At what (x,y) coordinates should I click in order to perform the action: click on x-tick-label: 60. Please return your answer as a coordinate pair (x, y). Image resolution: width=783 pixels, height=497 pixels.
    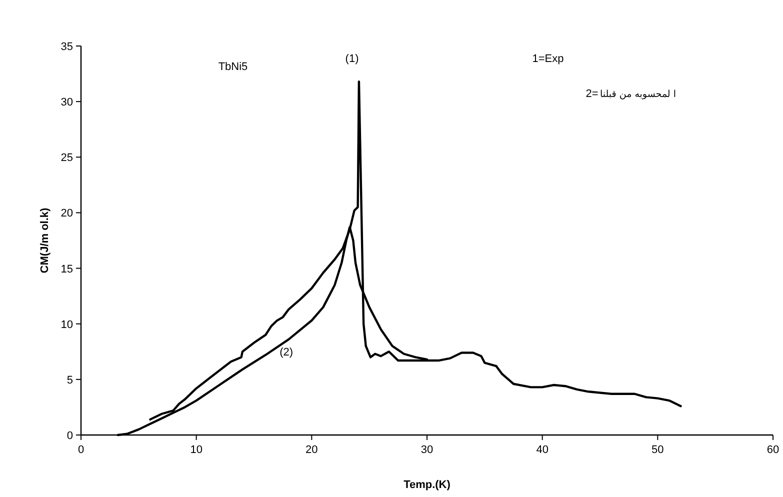
    Looking at the image, I should click on (773, 450).